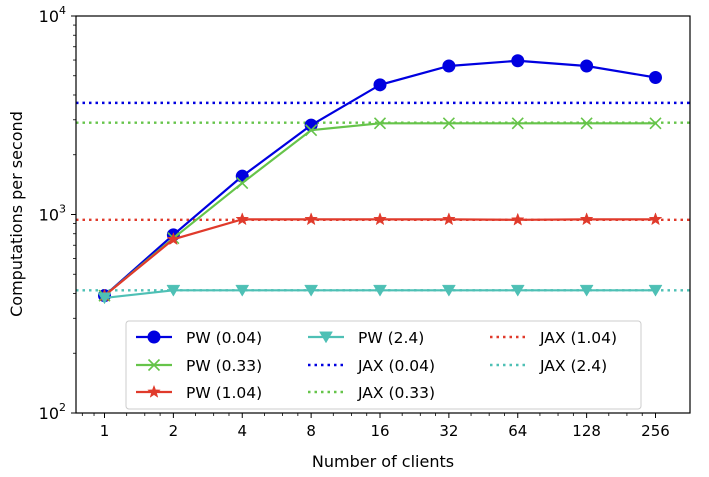 This screenshot has height=477, width=709. I want to click on legend-item-jax-2-4: JAX (2.4), so click(548, 366).